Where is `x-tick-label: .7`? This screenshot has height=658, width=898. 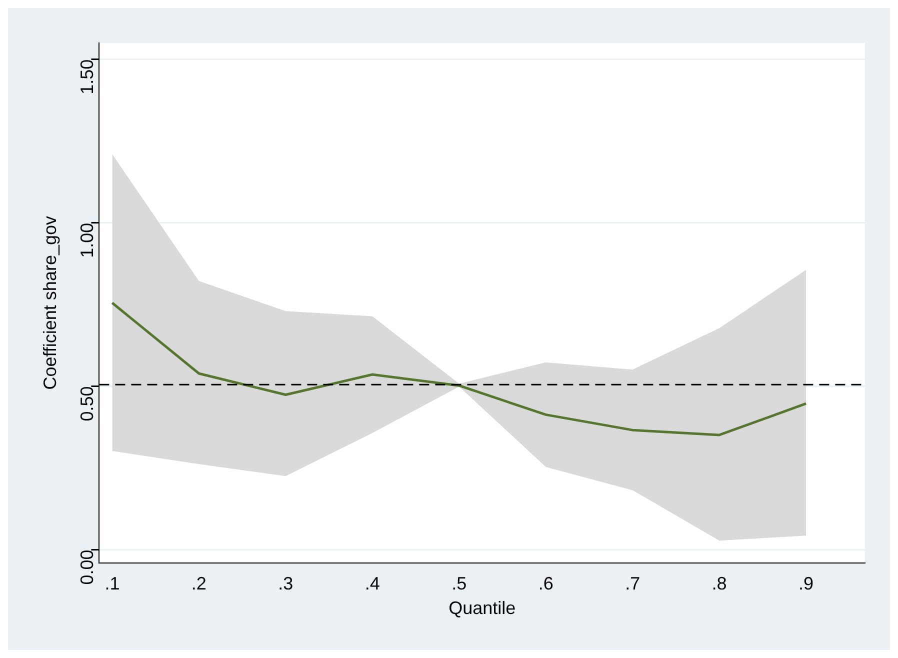
x-tick-label: .7 is located at coordinates (632, 584).